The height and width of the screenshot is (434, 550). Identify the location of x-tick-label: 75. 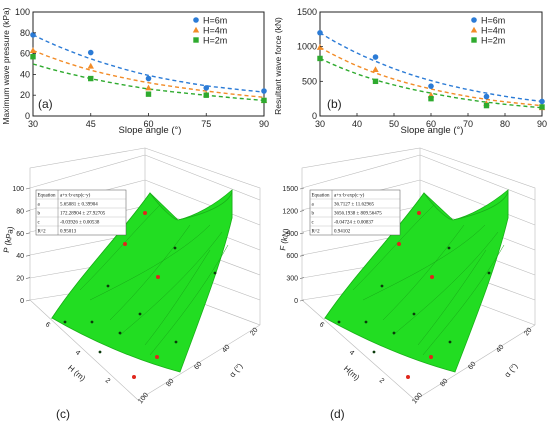
(206, 124).